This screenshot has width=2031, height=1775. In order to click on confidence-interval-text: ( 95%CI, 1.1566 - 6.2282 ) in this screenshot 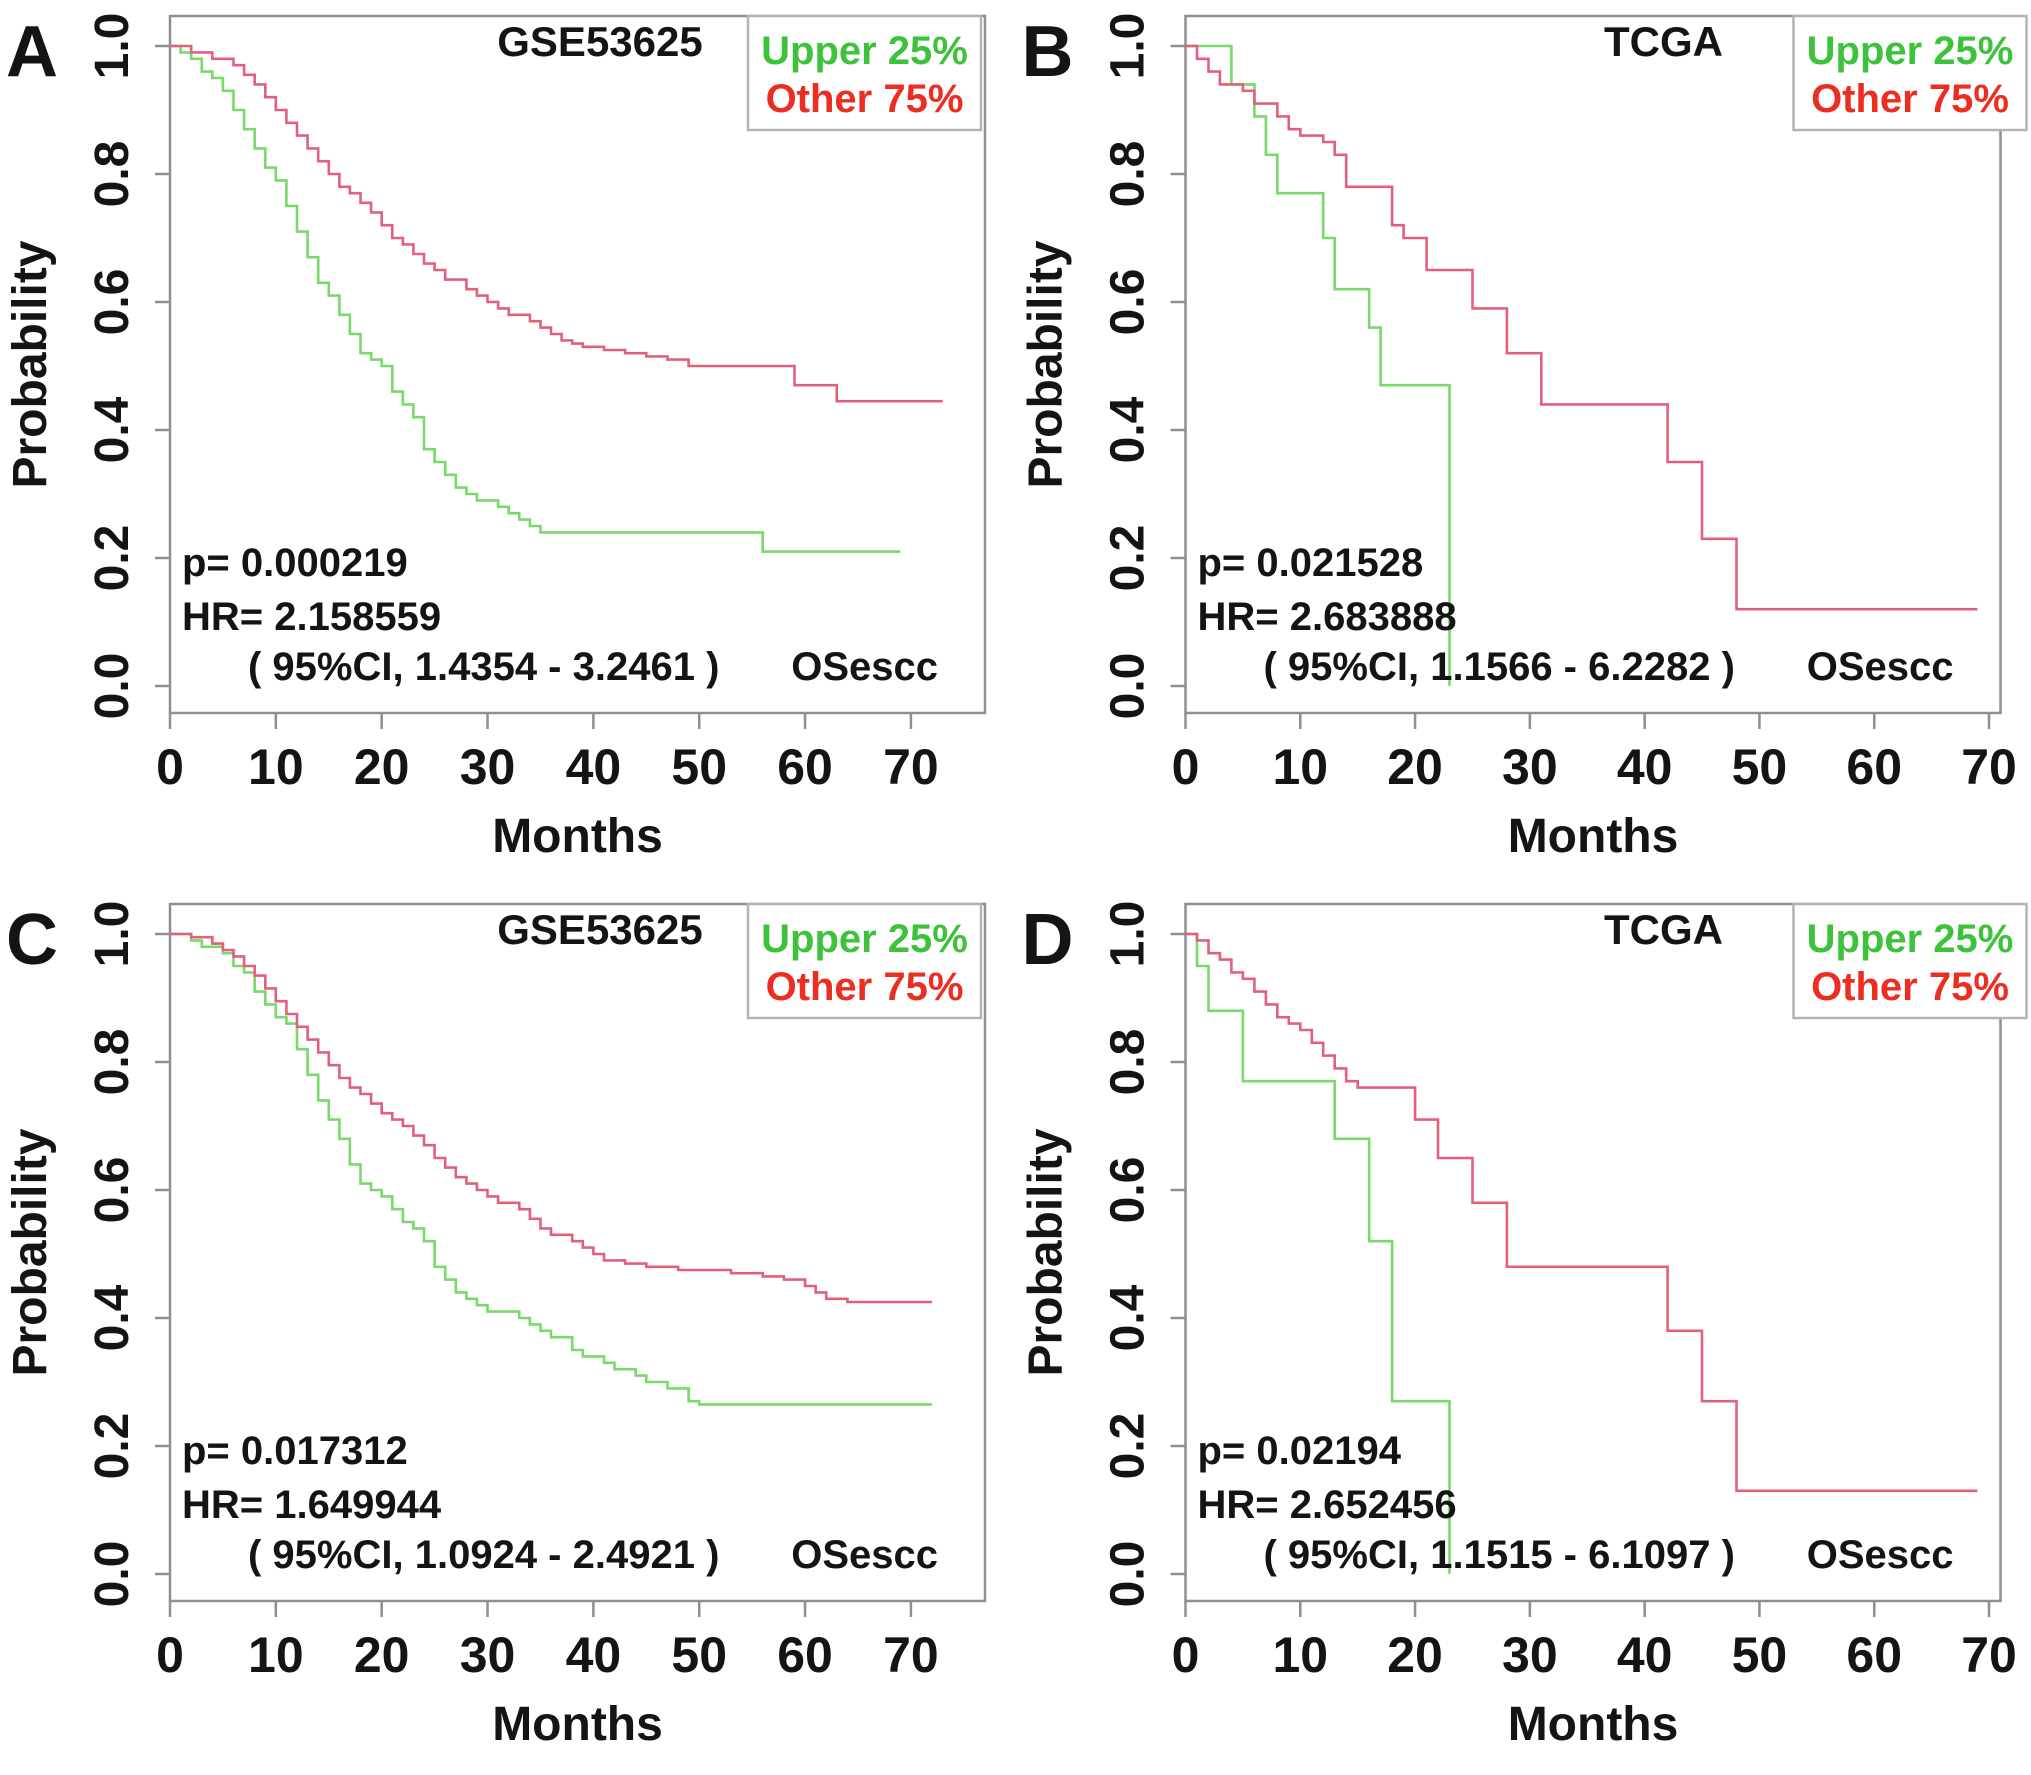, I will do `click(1499, 667)`.